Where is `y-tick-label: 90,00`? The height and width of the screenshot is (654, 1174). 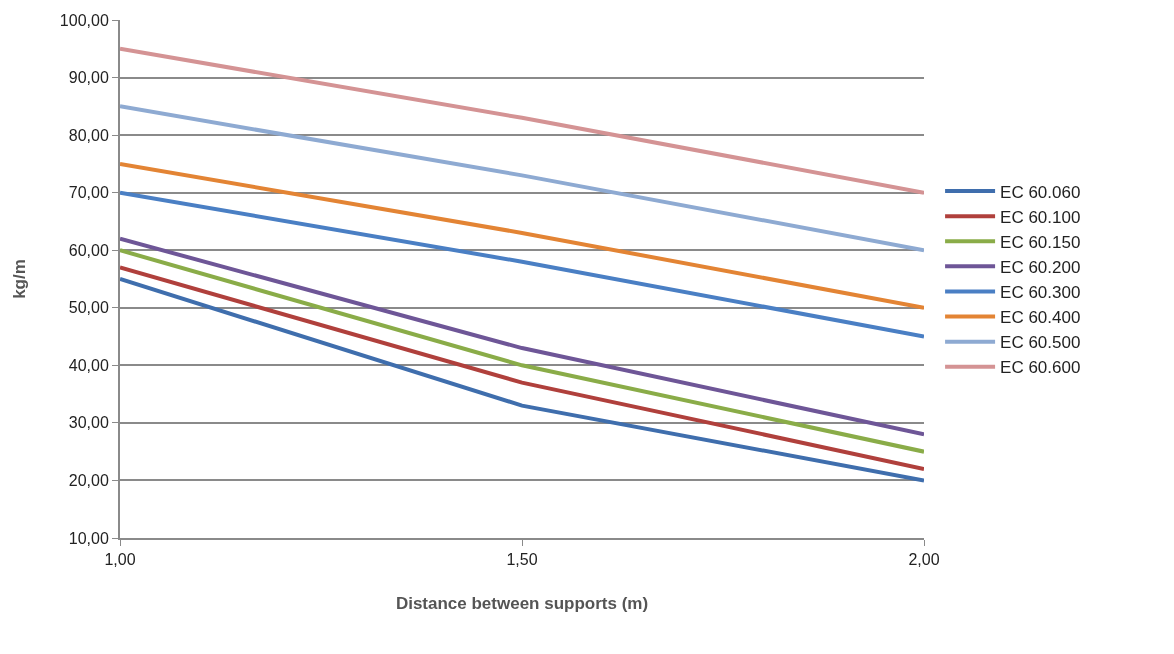
y-tick-label: 90,00 is located at coordinates (88, 78).